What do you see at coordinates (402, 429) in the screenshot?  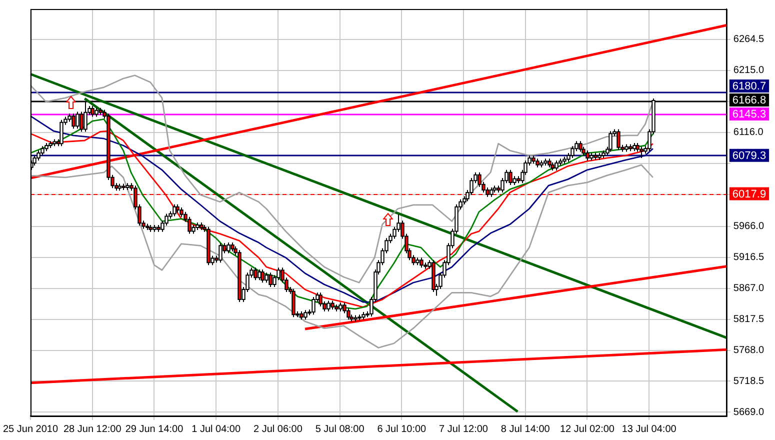 I see `x-tick-label: 6 Jul 10:00` at bounding box center [402, 429].